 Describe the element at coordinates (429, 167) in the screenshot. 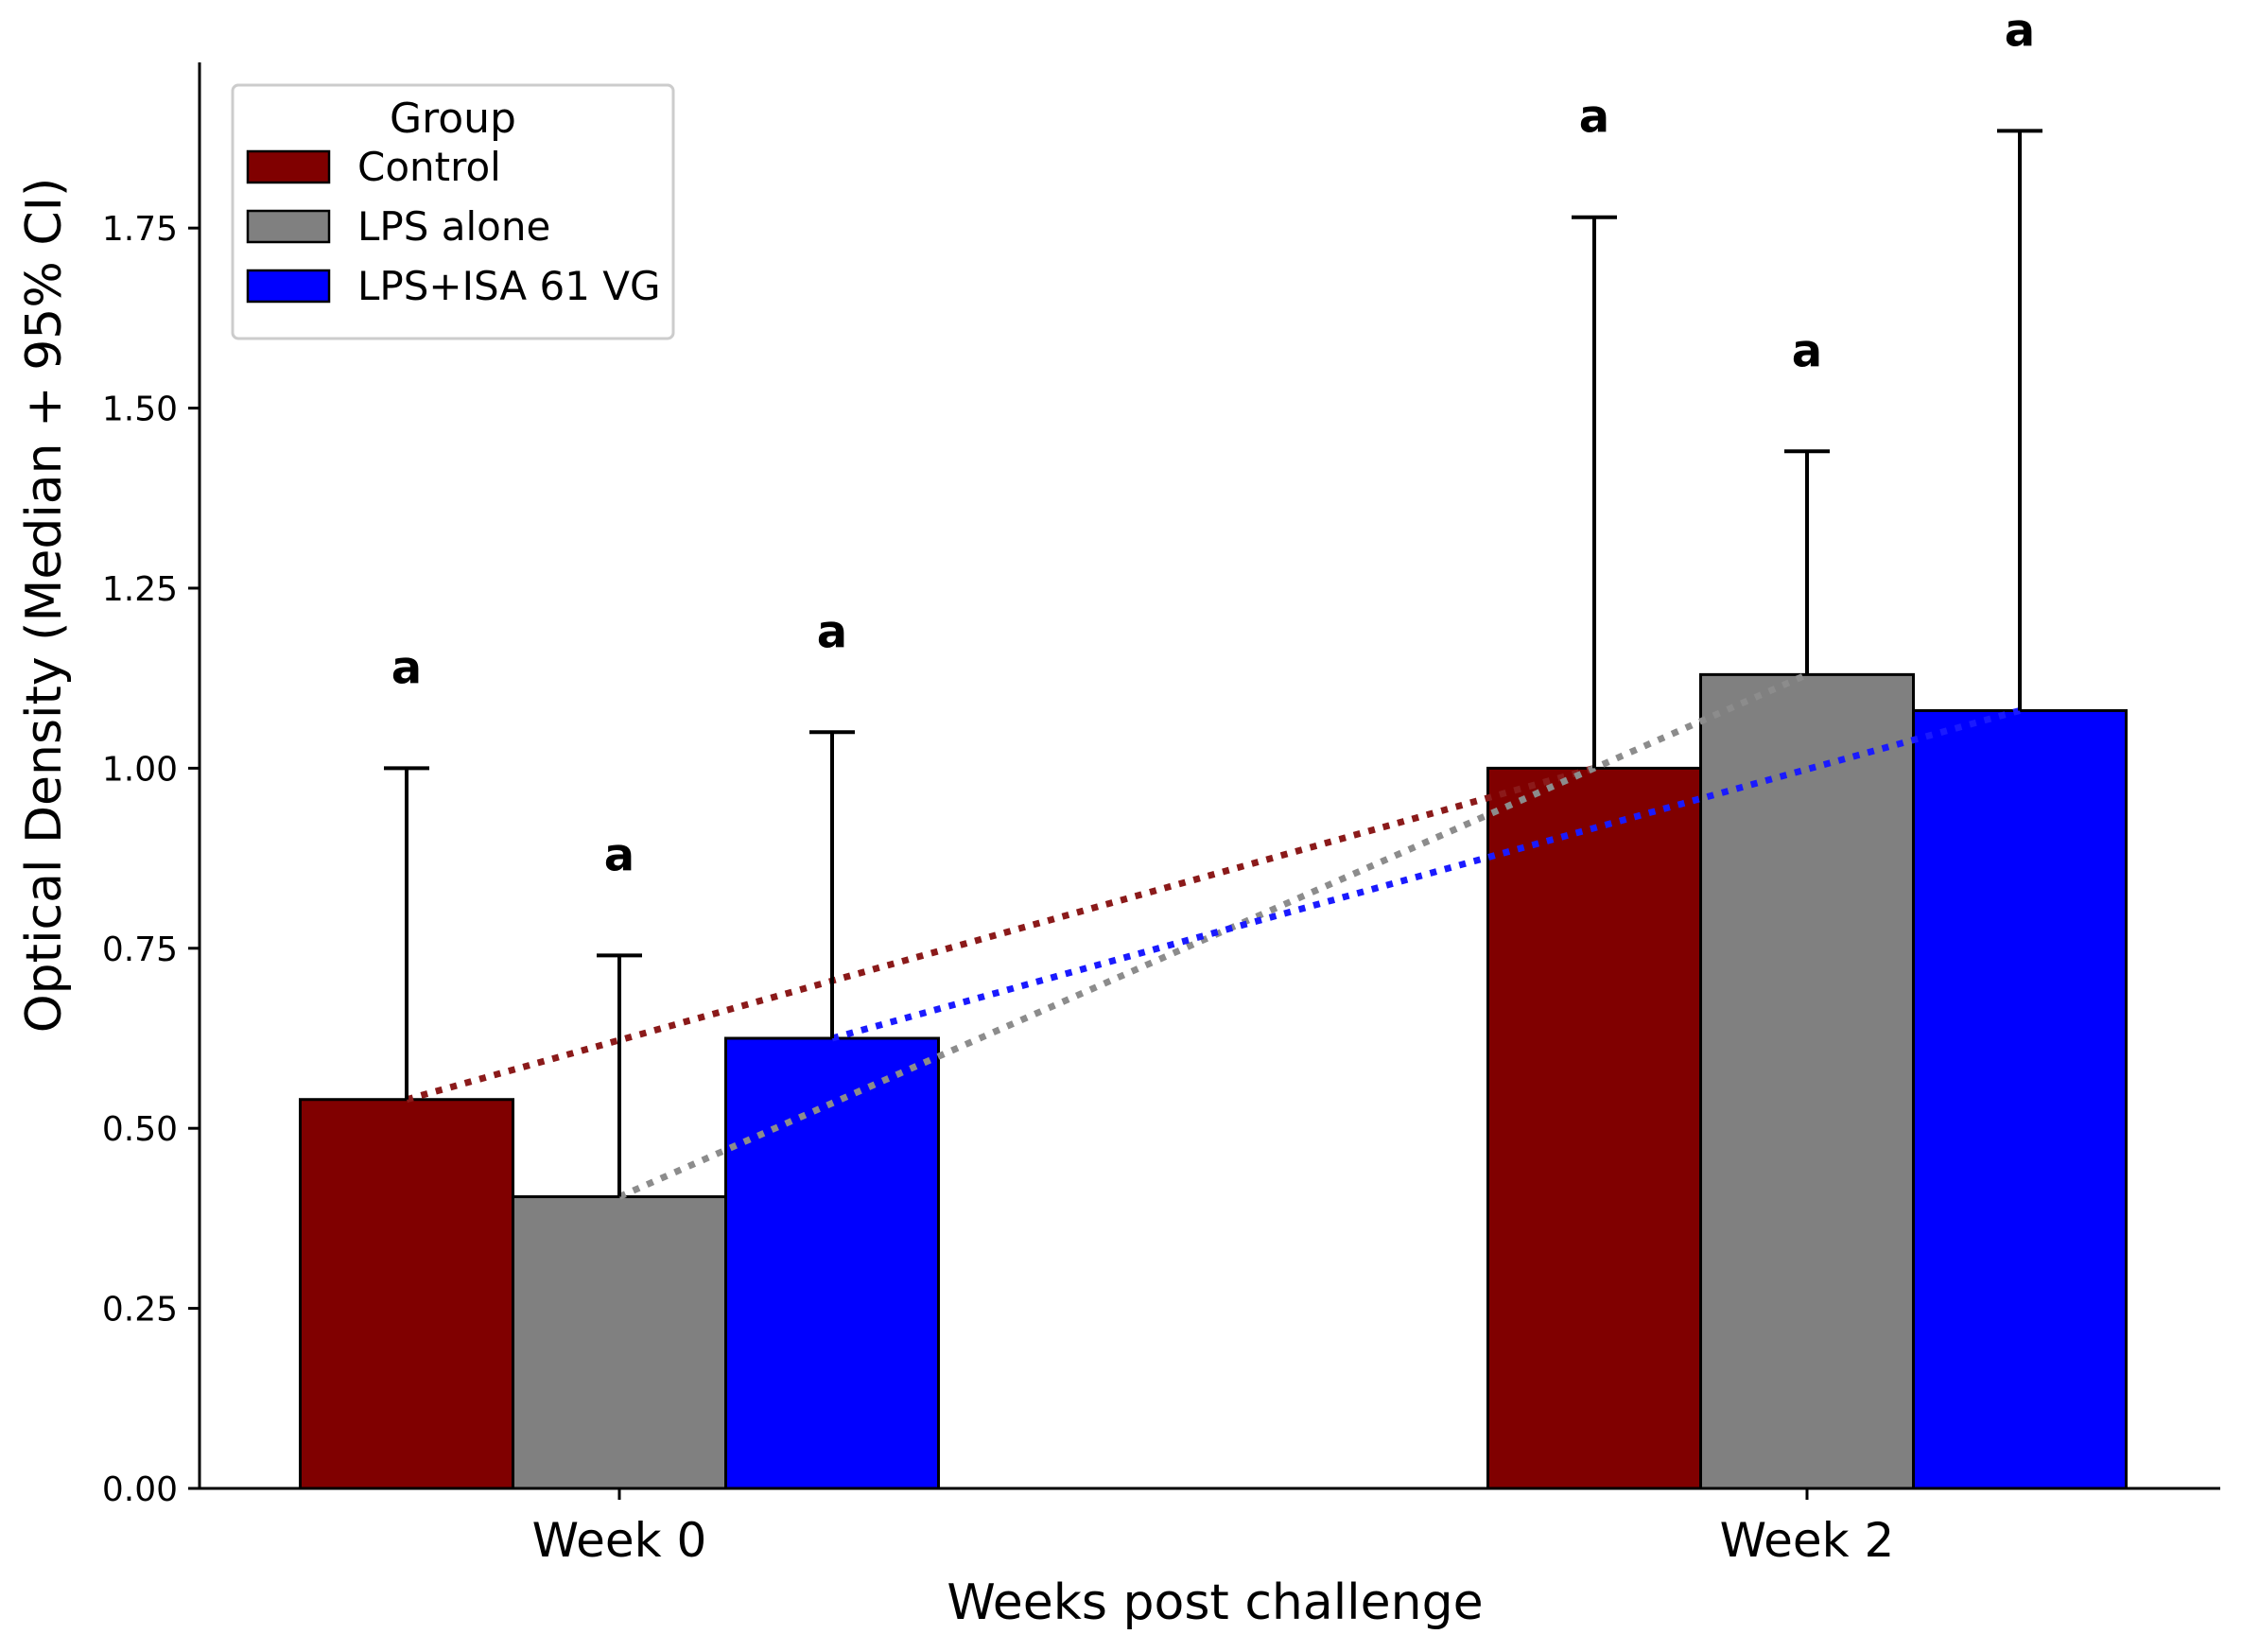

I see `legend-label: Control` at that location.